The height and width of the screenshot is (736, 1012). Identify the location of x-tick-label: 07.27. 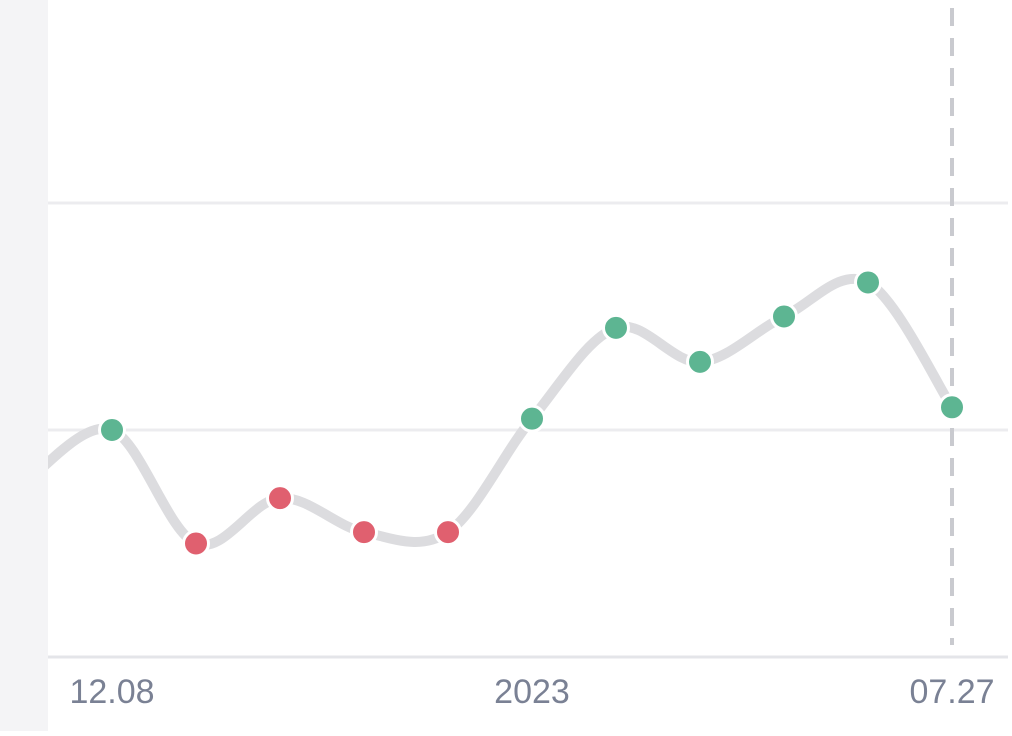
(951, 692).